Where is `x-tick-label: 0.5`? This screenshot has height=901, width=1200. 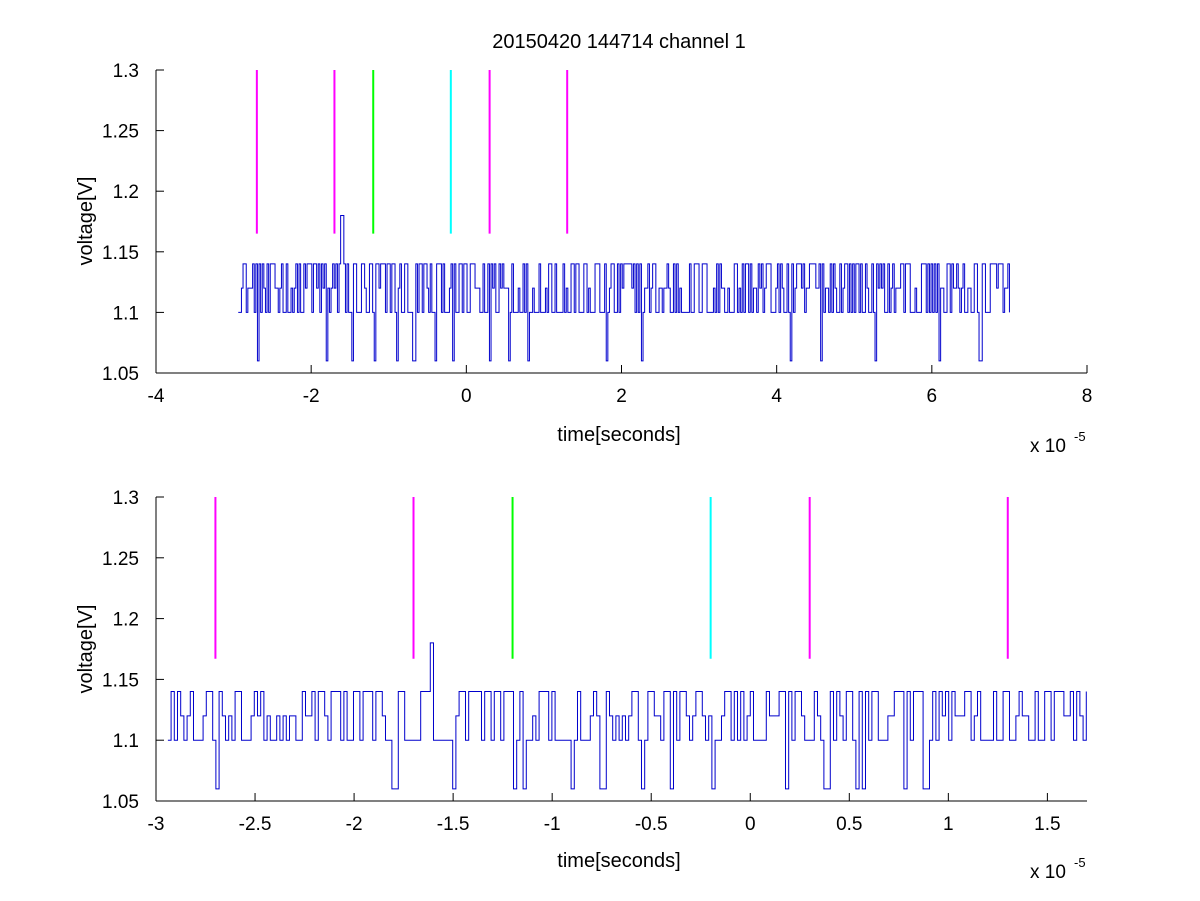
x-tick-label: 0.5 is located at coordinates (849, 824).